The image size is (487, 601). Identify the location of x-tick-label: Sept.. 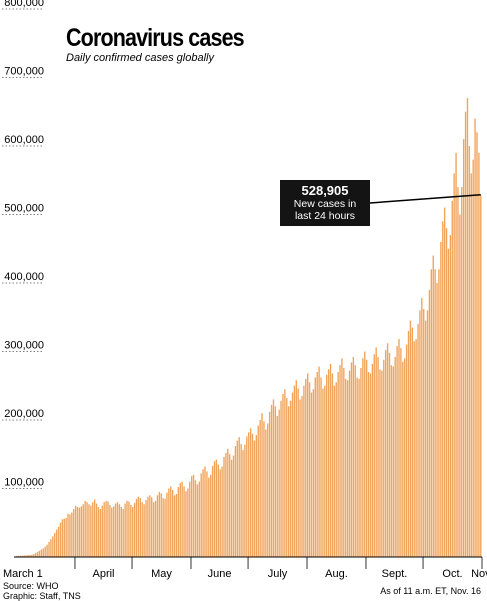
(395, 574).